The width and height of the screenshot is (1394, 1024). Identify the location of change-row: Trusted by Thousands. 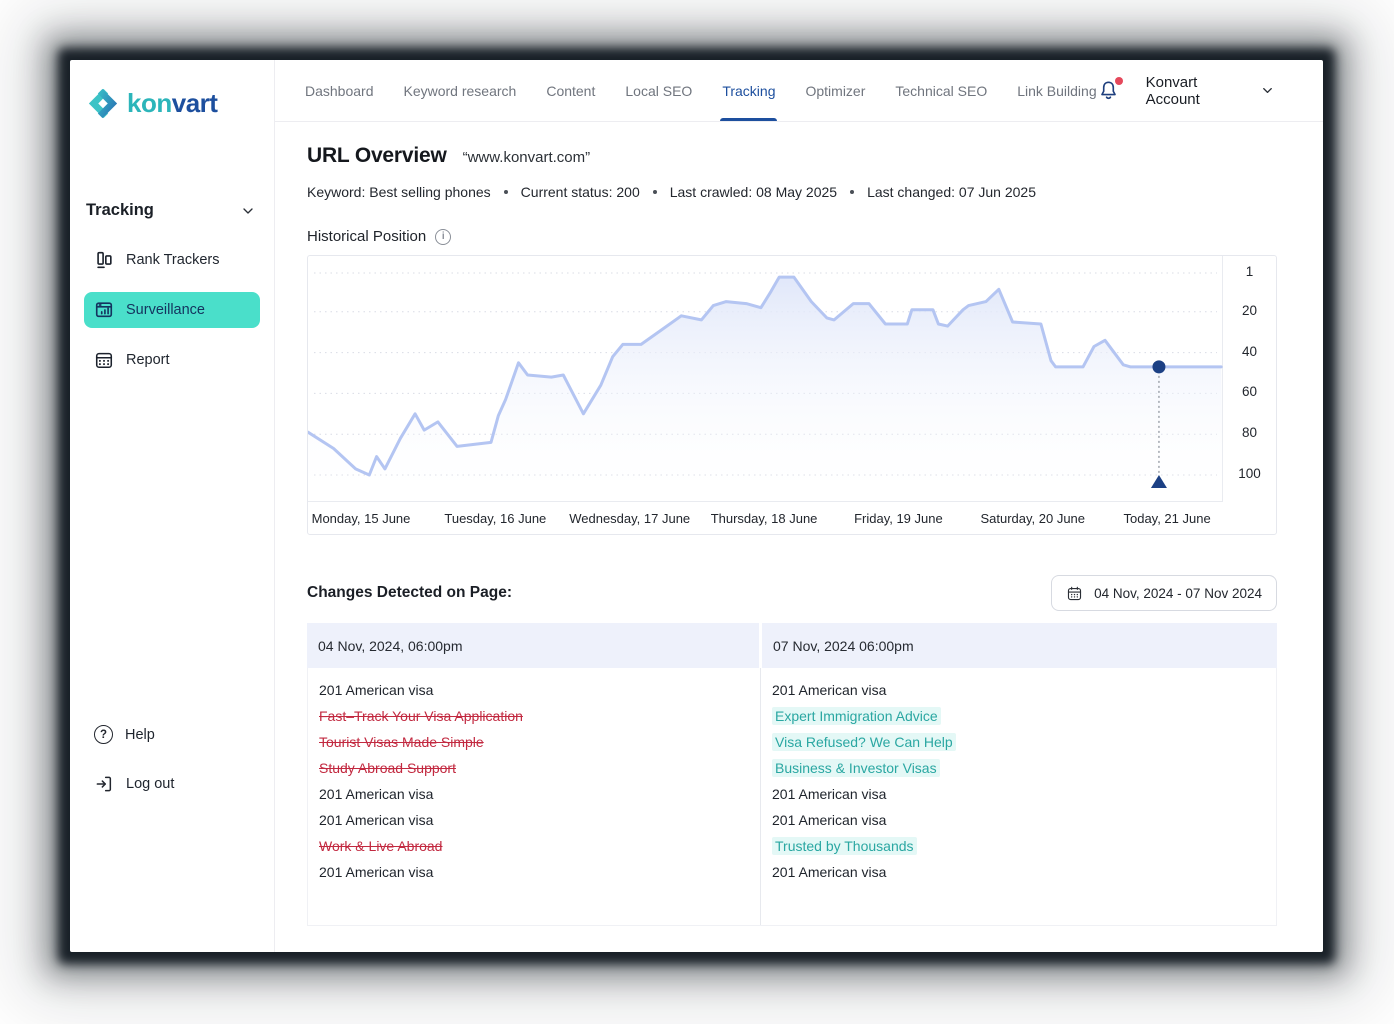
(1024, 846).